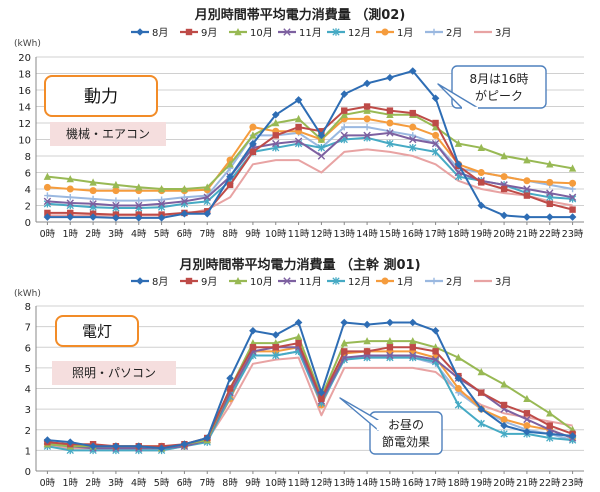  I want to click on y-tick-2: 4, so click(28, 190).